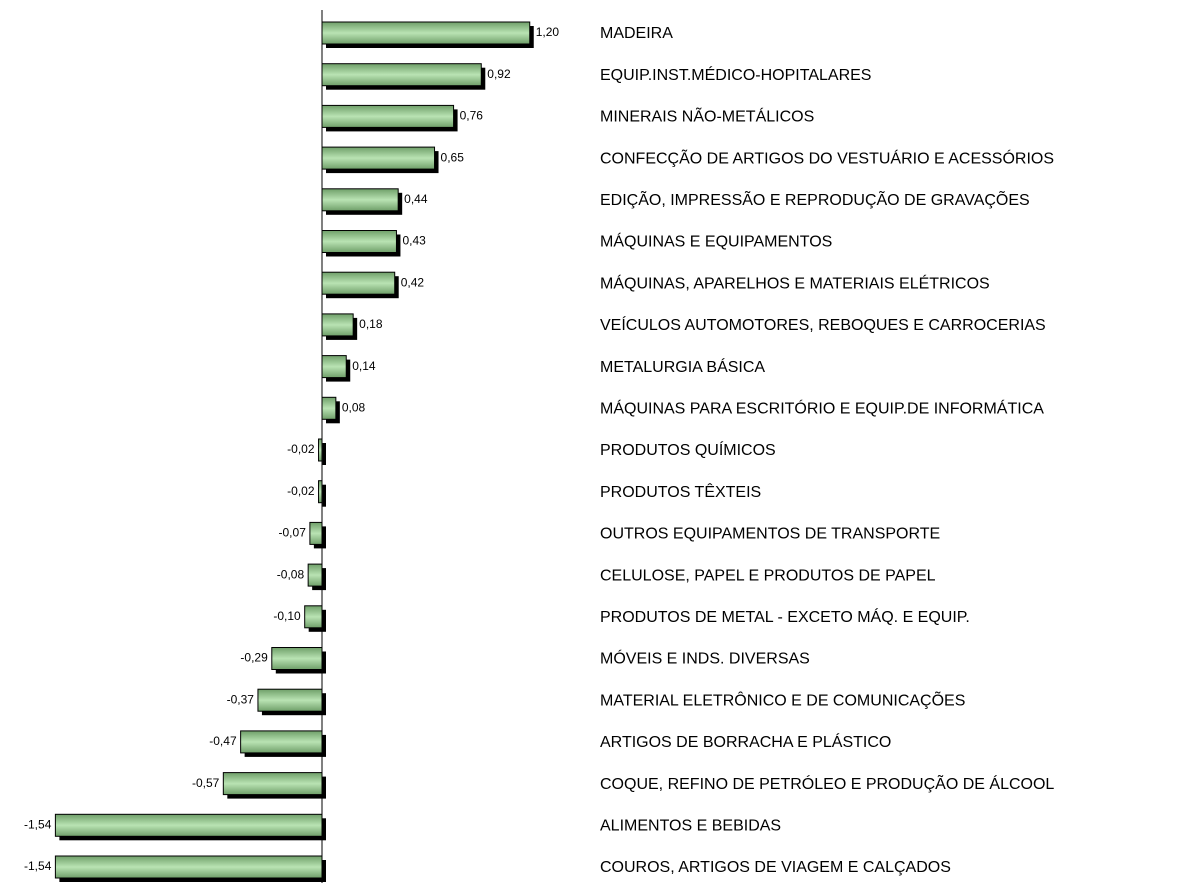  Describe the element at coordinates (453, 157) in the screenshot. I see `value-label: 0,65` at that location.